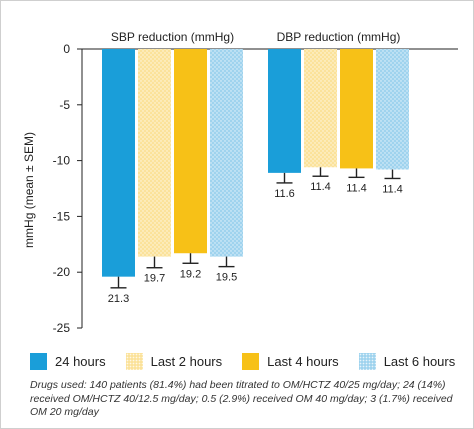 The height and width of the screenshot is (429, 474). I want to click on legend-item: Last 4 hours, so click(290, 361).